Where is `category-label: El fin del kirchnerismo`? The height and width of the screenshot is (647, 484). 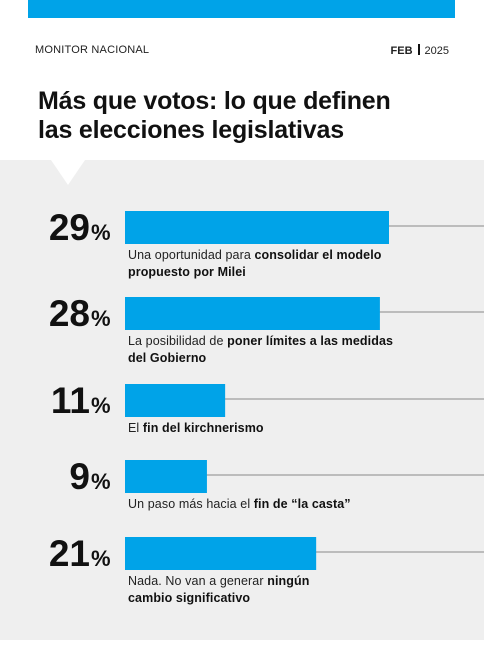
category-label: El fin del kirchnerismo is located at coordinates (196, 428).